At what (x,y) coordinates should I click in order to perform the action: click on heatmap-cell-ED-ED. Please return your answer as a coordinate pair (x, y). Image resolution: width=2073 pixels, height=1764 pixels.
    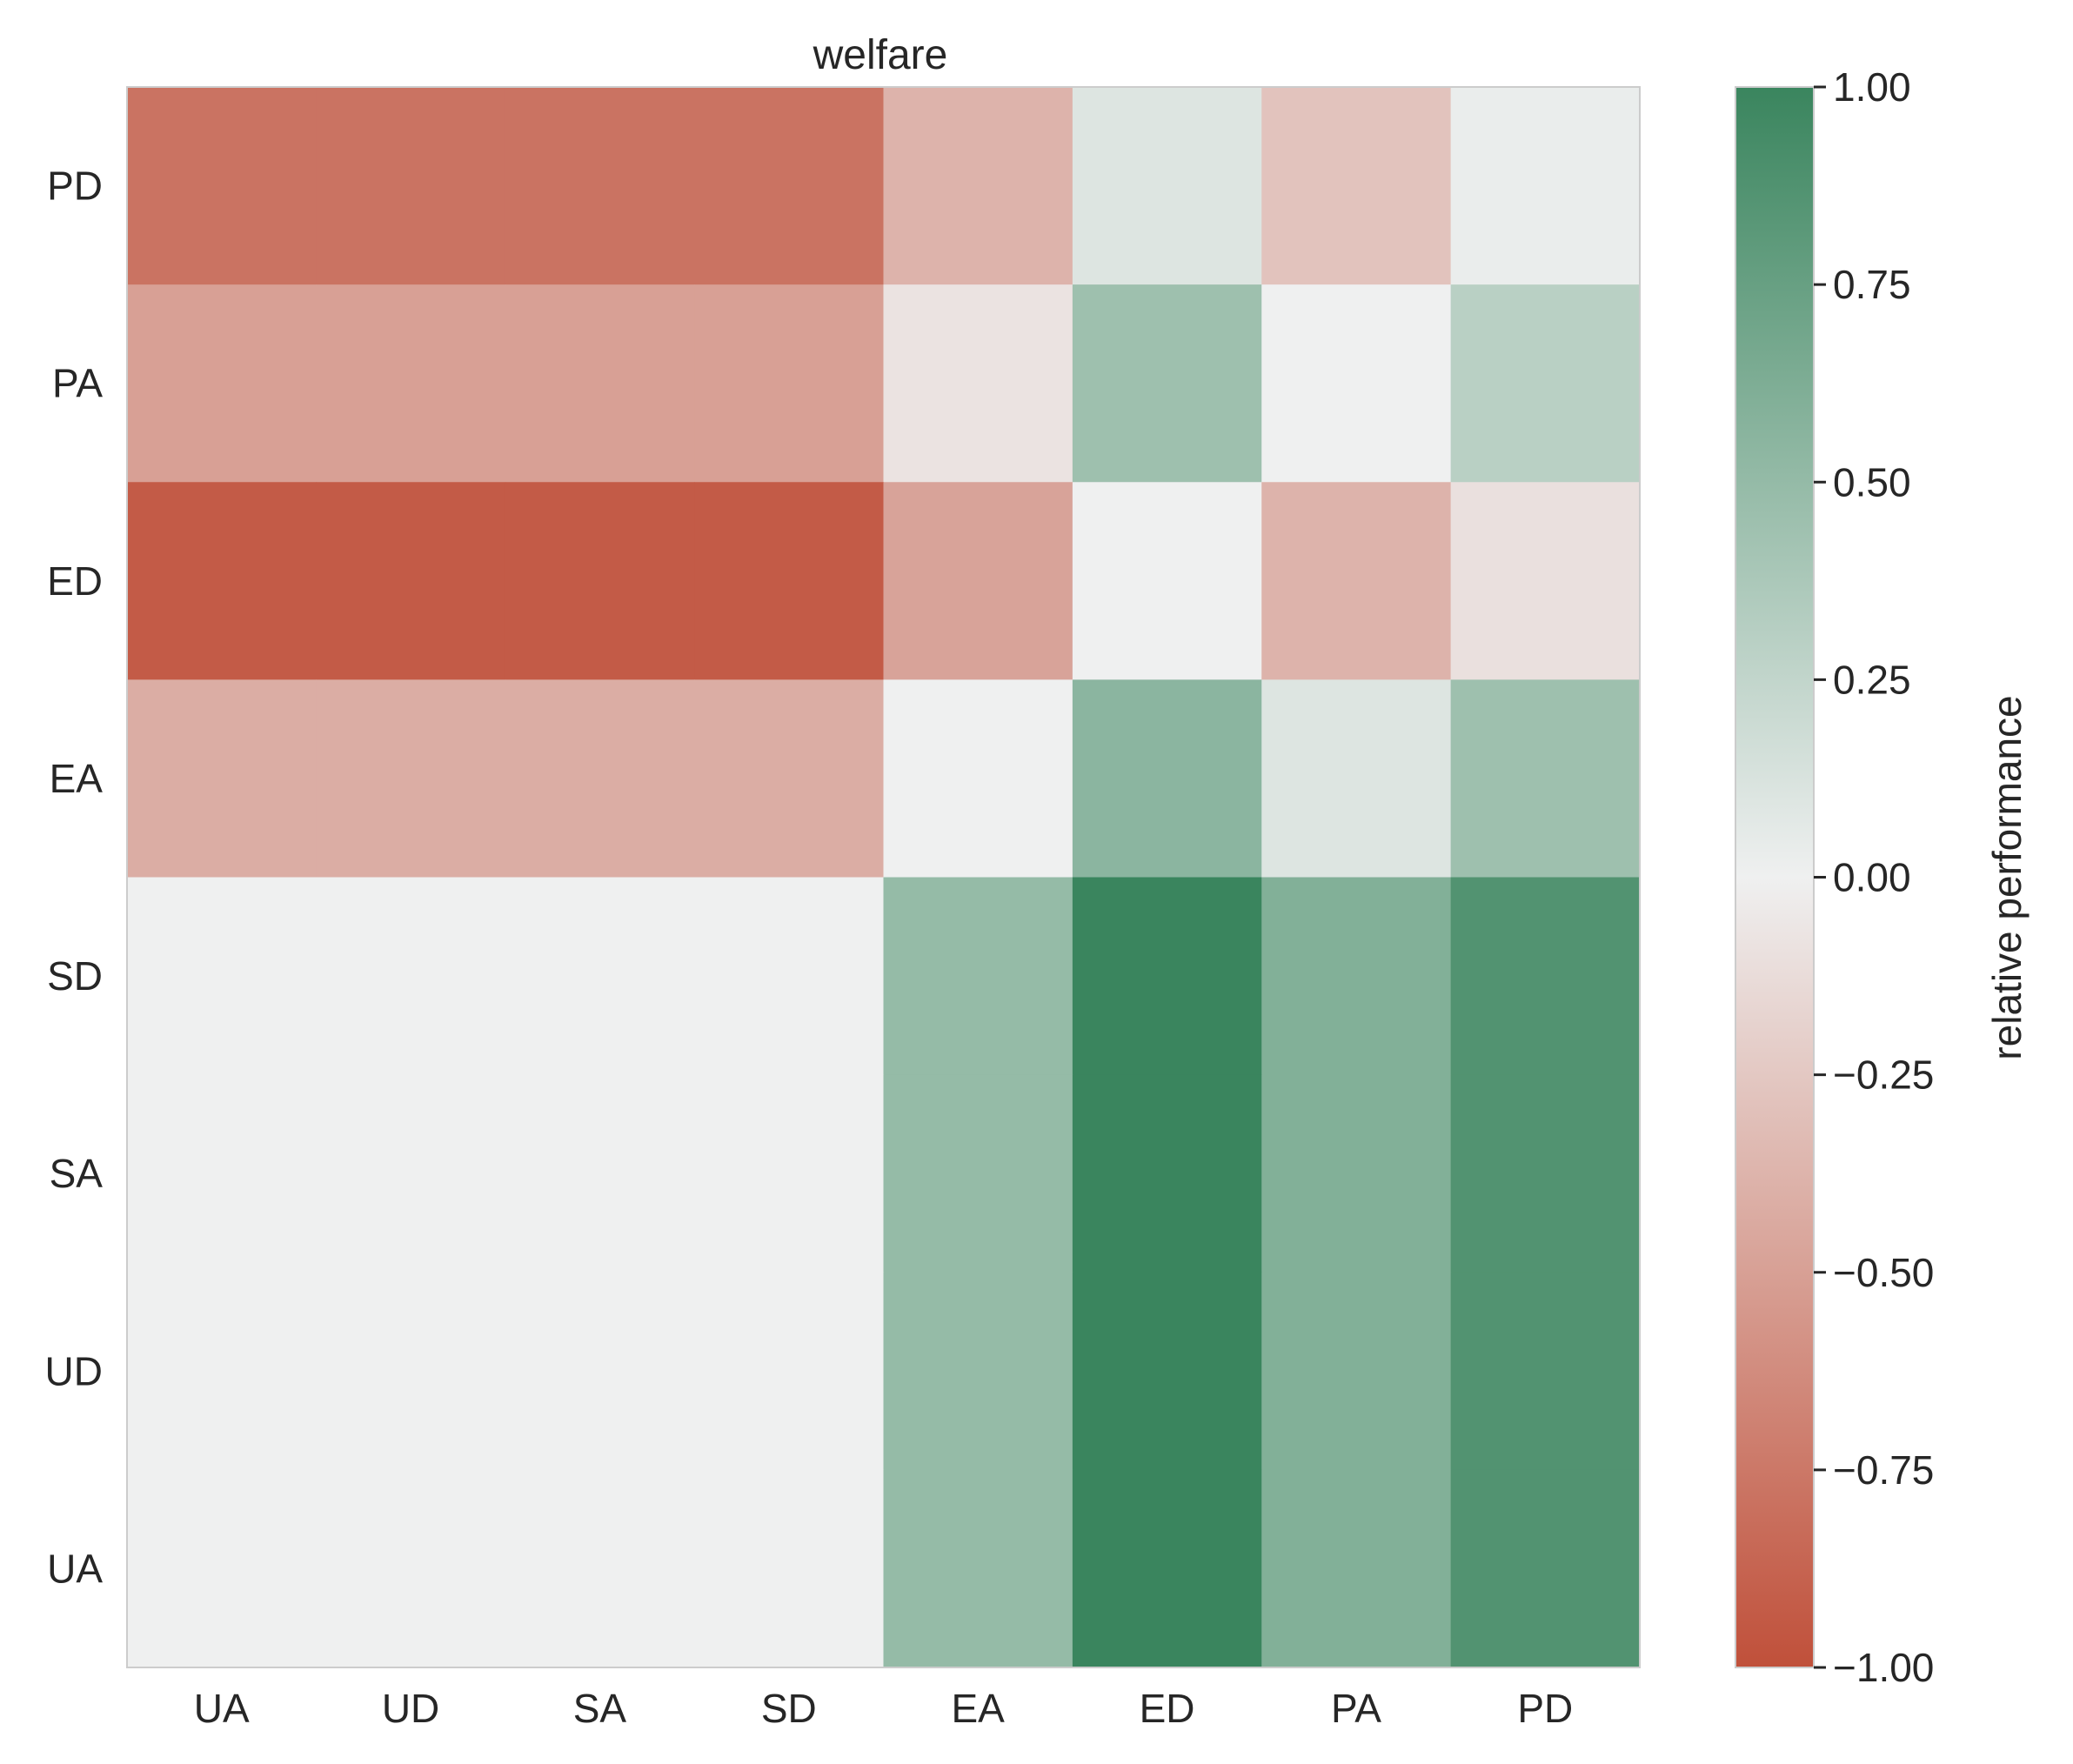
    Looking at the image, I should click on (1167, 581).